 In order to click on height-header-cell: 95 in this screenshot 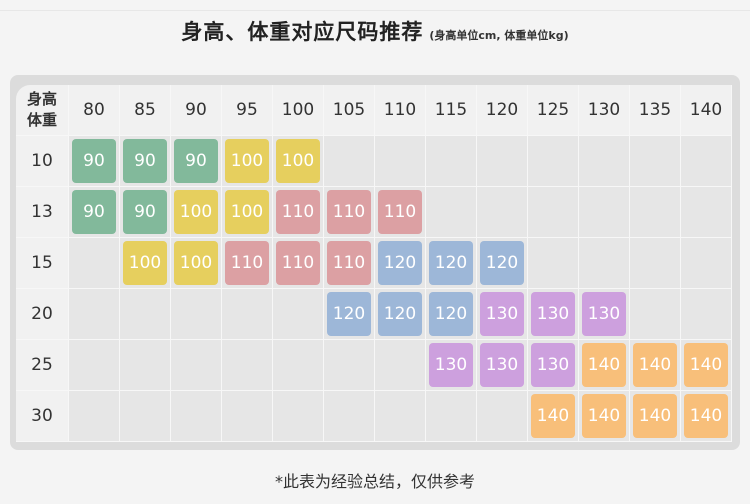, I will do `click(247, 110)`.